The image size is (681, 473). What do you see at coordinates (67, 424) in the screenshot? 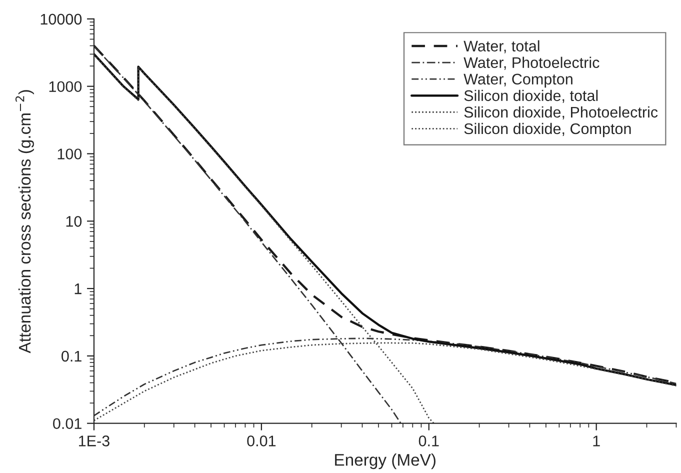
I see `y-tick-label: 0.01` at bounding box center [67, 424].